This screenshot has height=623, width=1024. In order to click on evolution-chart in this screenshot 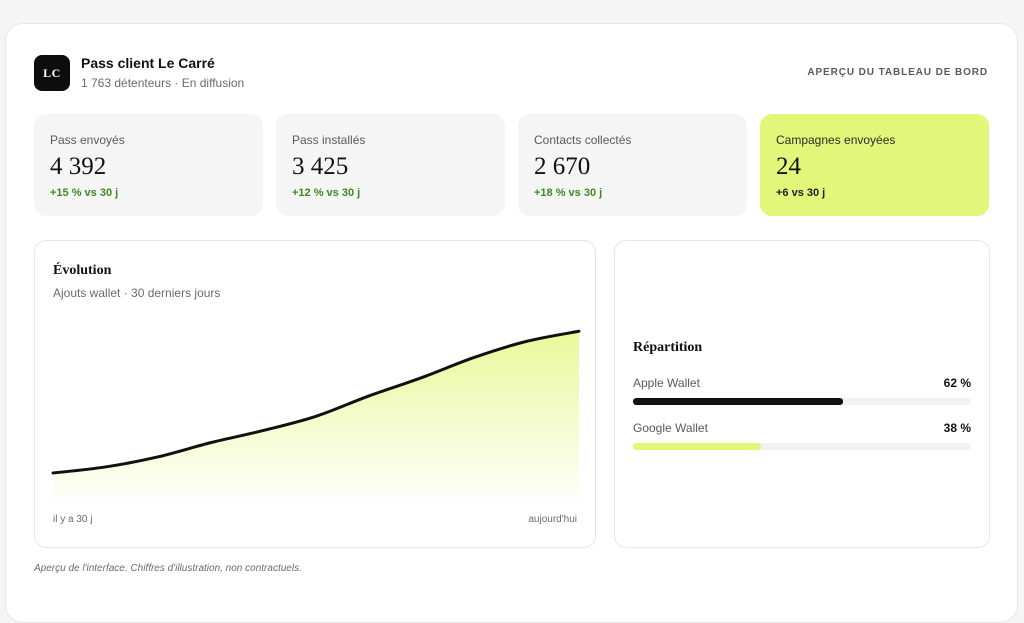, I will do `click(316, 414)`.